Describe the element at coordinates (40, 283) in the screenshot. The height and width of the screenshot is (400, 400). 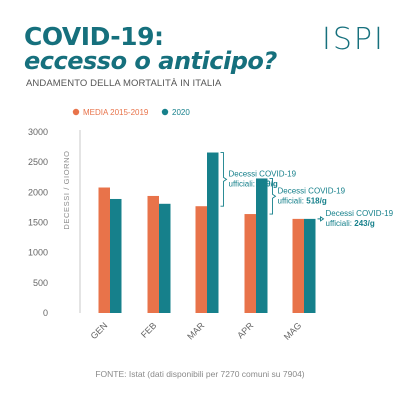
I see `y-tick-label: 500` at that location.